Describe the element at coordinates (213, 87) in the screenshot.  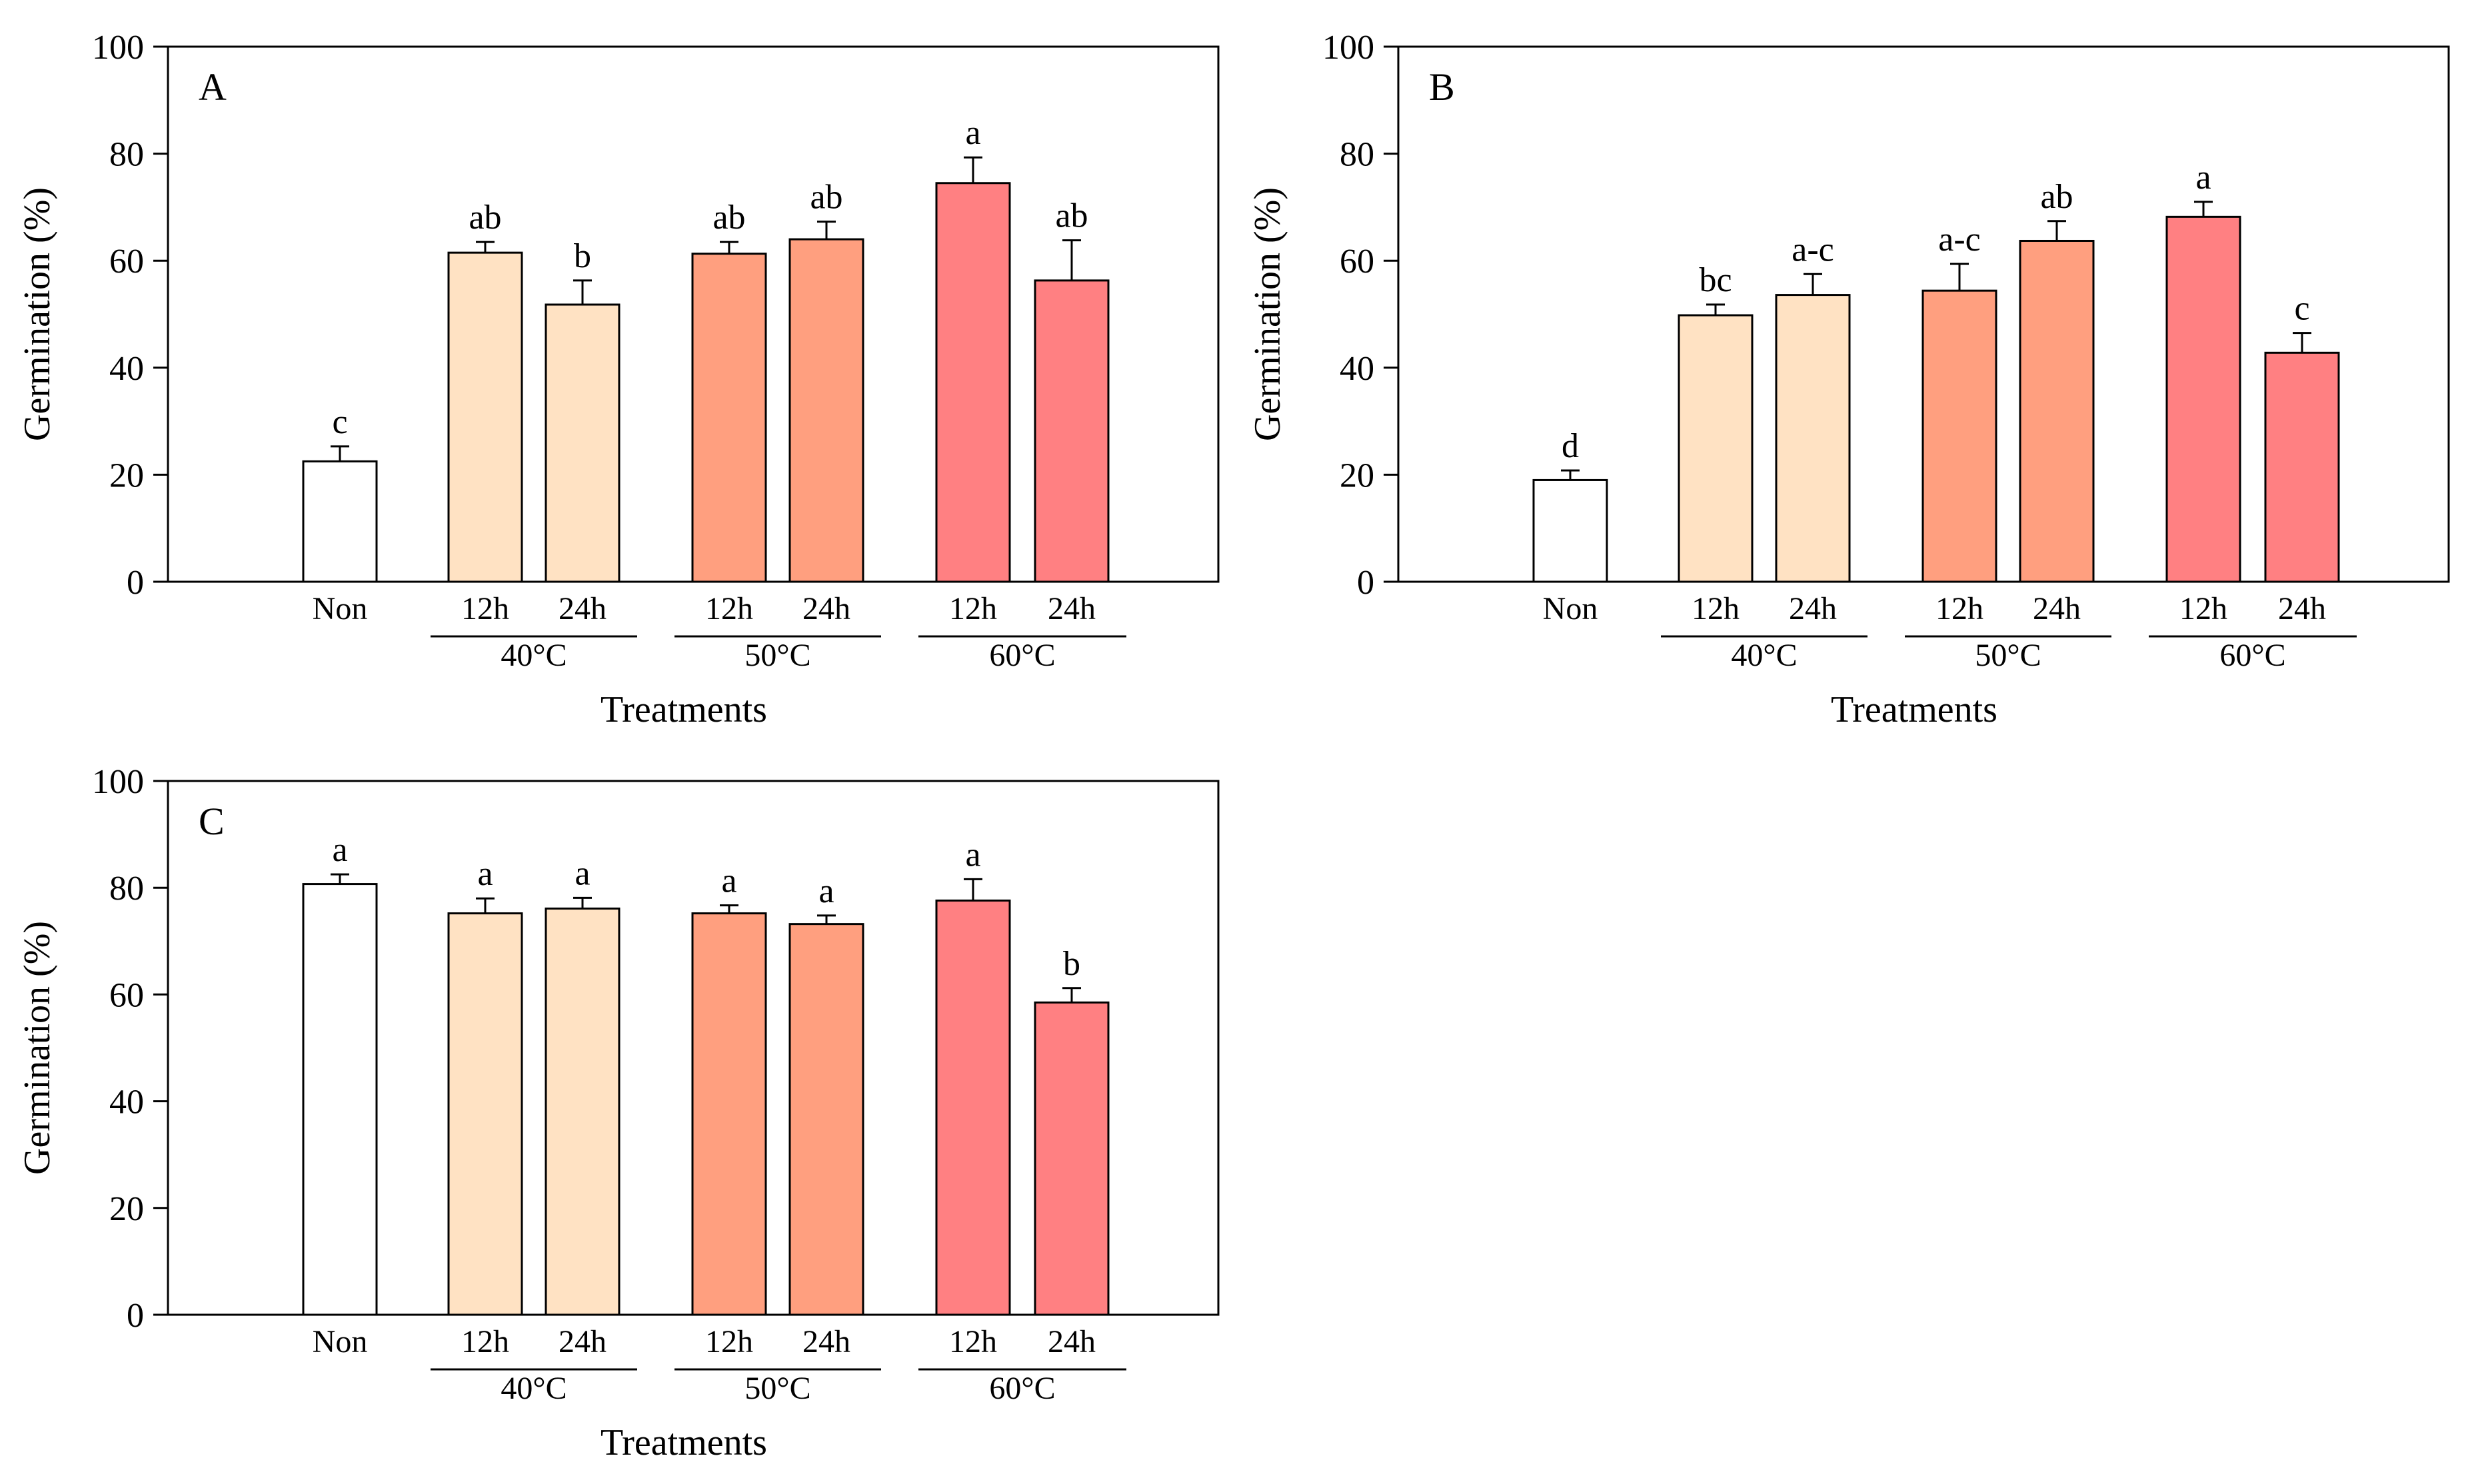
I see `panel-letter: A` at that location.